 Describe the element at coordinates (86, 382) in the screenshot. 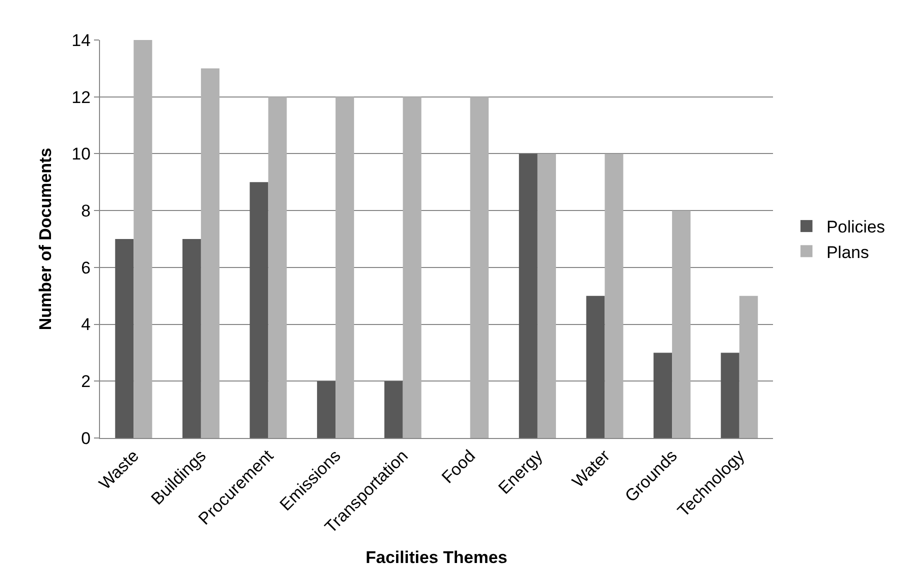

I see `y-tick-label: 2` at that location.